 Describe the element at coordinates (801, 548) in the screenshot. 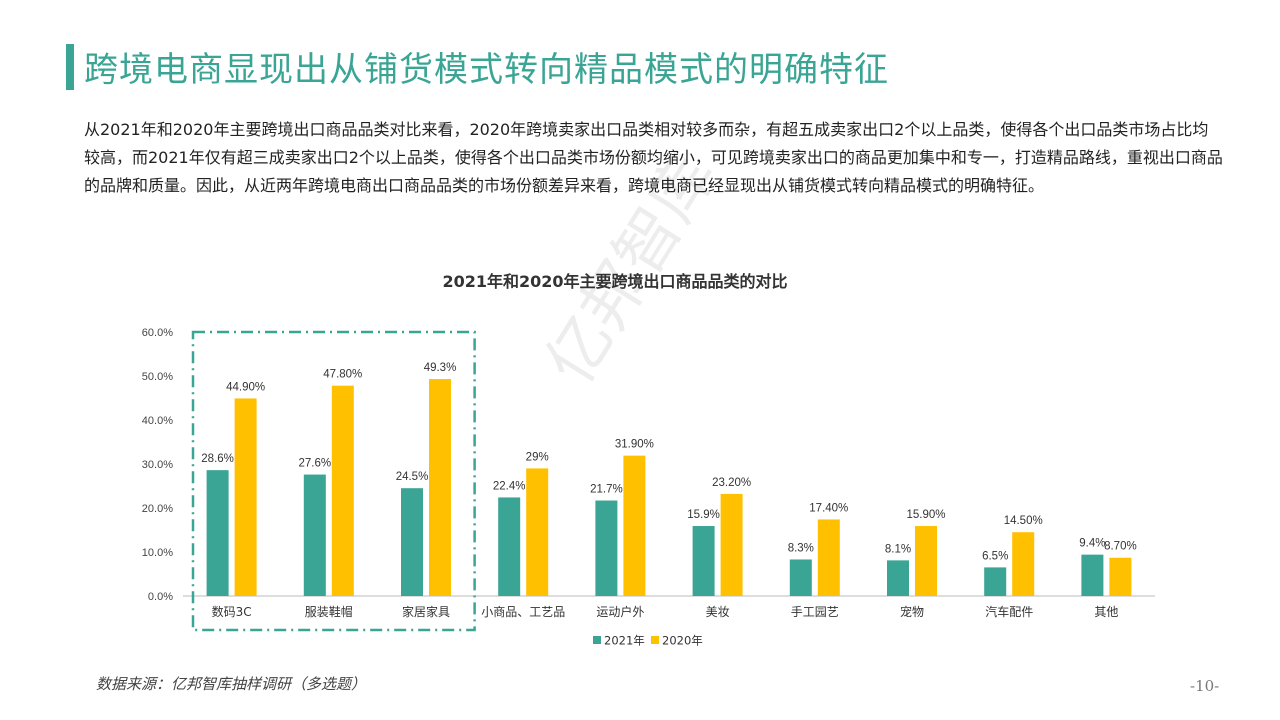

I see `data-label: 8.3%` at that location.